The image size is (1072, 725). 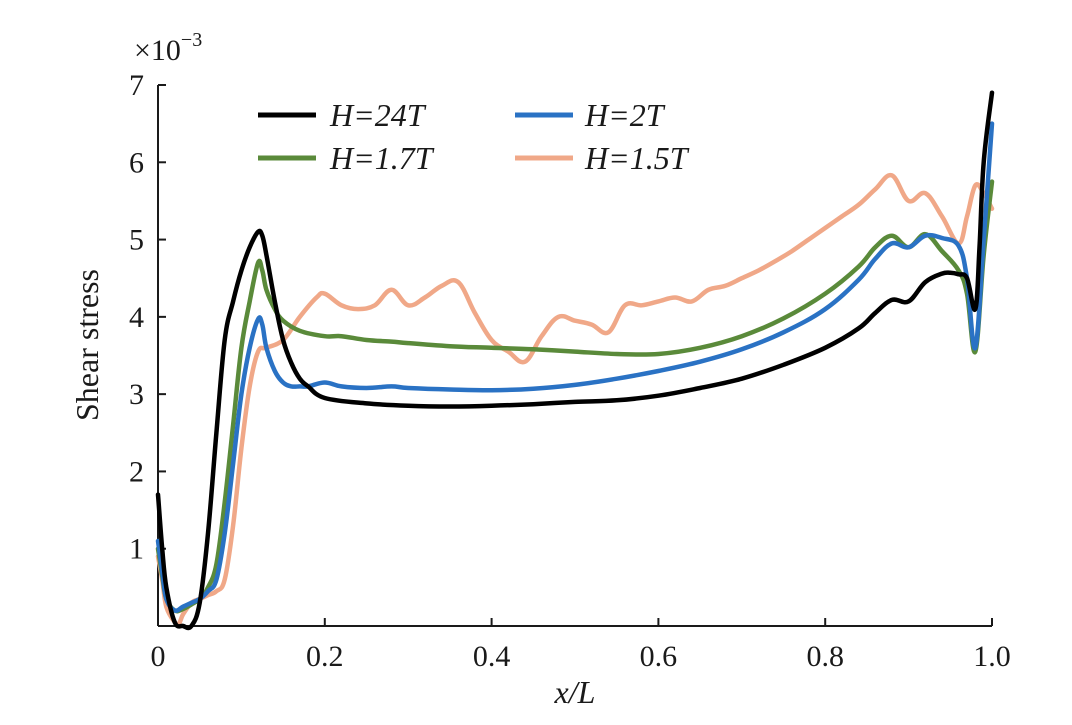 What do you see at coordinates (492, 656) in the screenshot?
I see `x-tick-label: 0.4` at bounding box center [492, 656].